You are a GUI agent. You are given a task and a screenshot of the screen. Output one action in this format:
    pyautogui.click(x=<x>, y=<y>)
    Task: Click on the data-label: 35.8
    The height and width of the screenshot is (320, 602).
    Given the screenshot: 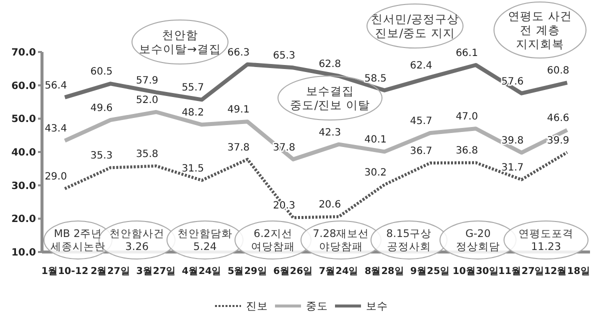 What is the action you would take?
    pyautogui.click(x=147, y=154)
    